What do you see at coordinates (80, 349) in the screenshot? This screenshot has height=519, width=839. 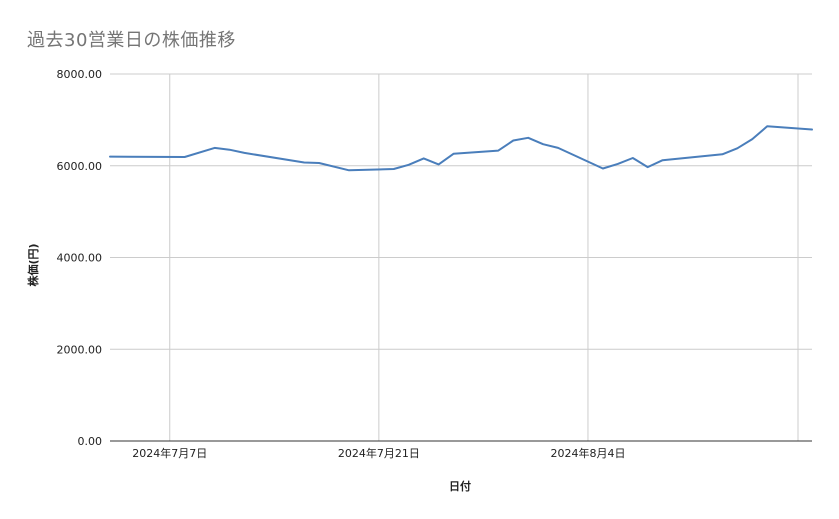 I see `y-tick-label: 2000.00` at bounding box center [80, 349].